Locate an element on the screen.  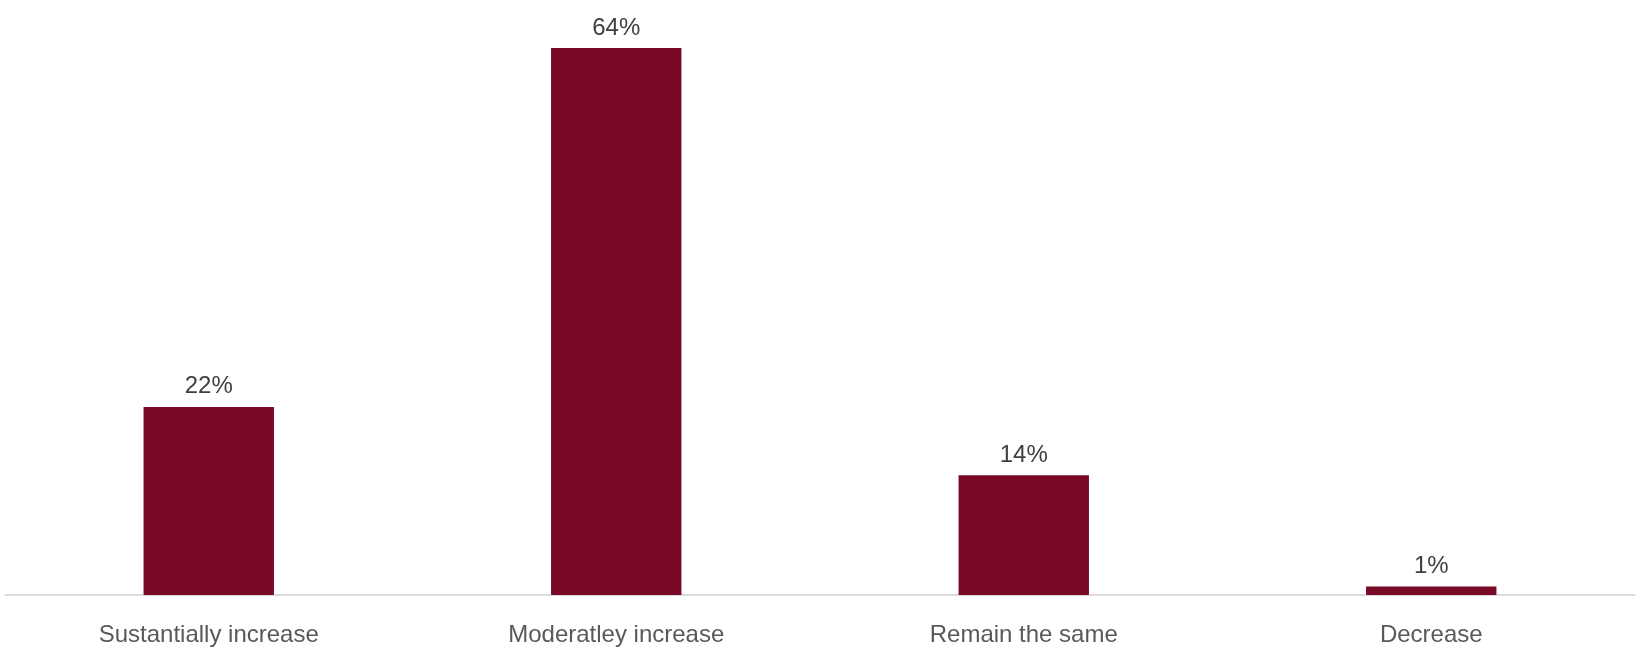
data-label: 14% is located at coordinates (1023, 453).